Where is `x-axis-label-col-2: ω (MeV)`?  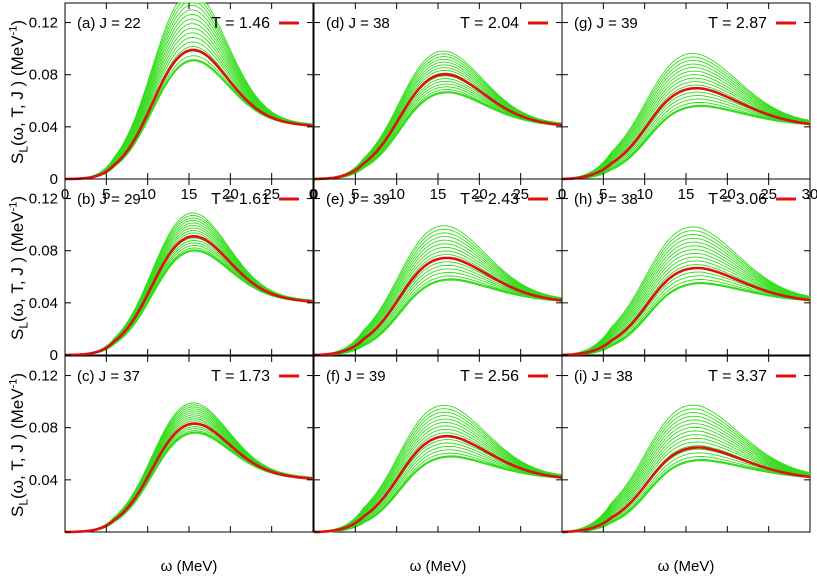
x-axis-label-col-2: ω (MeV) is located at coordinates (438, 566).